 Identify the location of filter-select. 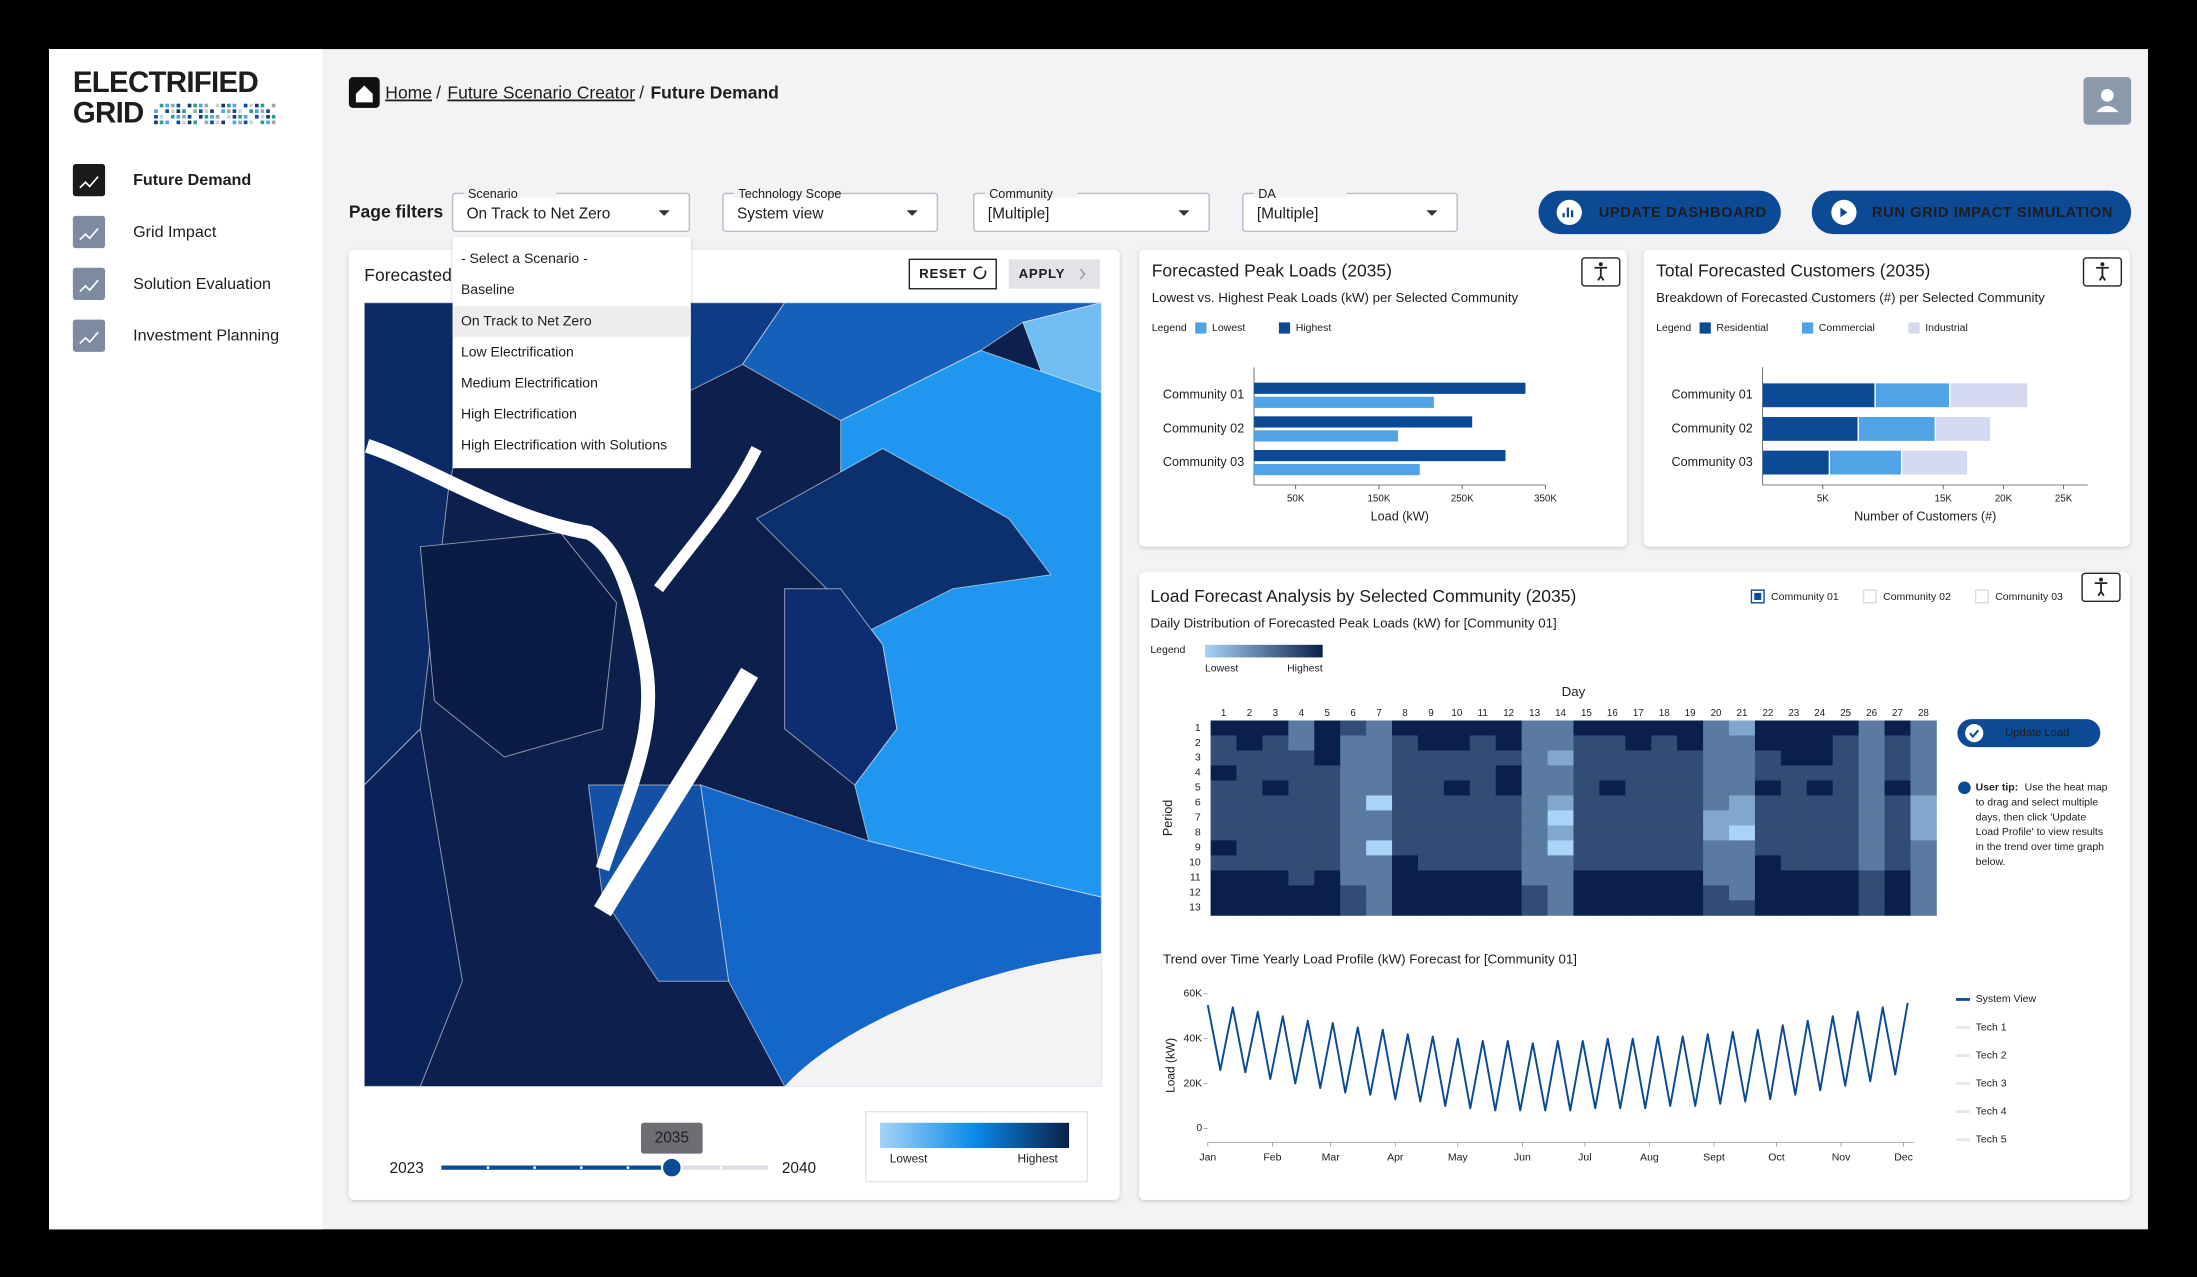
(571, 212).